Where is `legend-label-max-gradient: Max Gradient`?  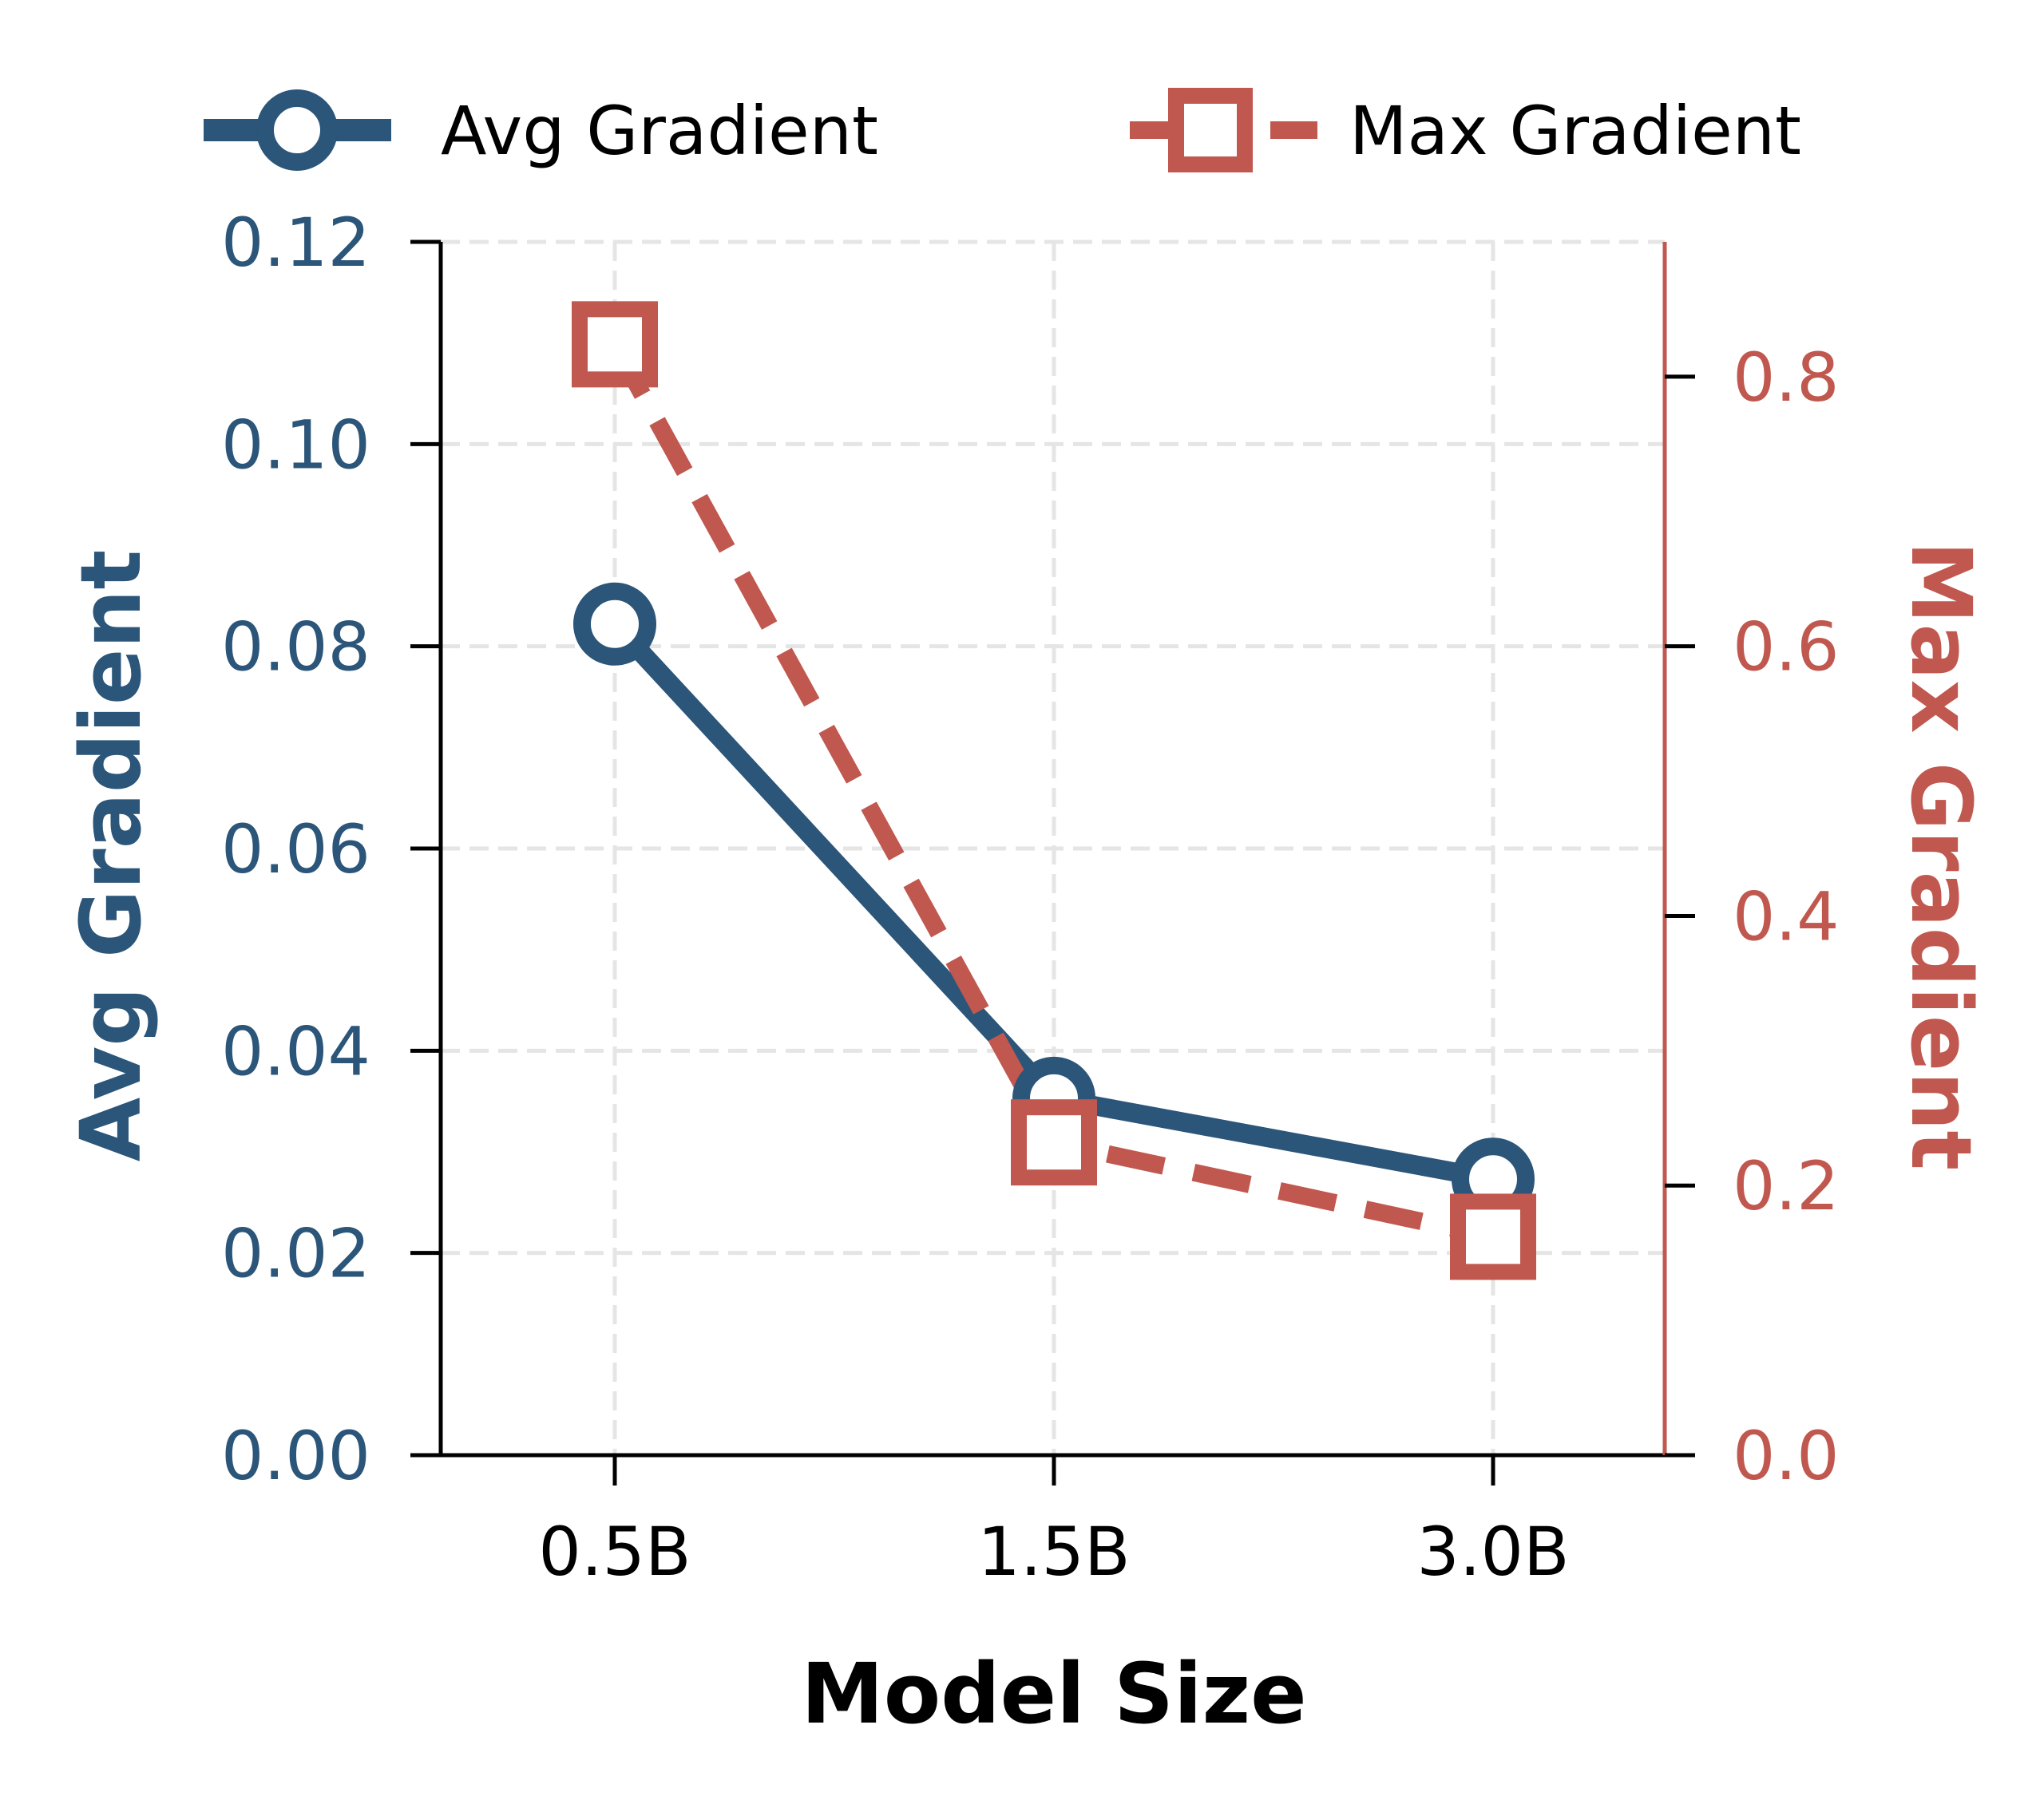 legend-label-max-gradient: Max Gradient is located at coordinates (1575, 131).